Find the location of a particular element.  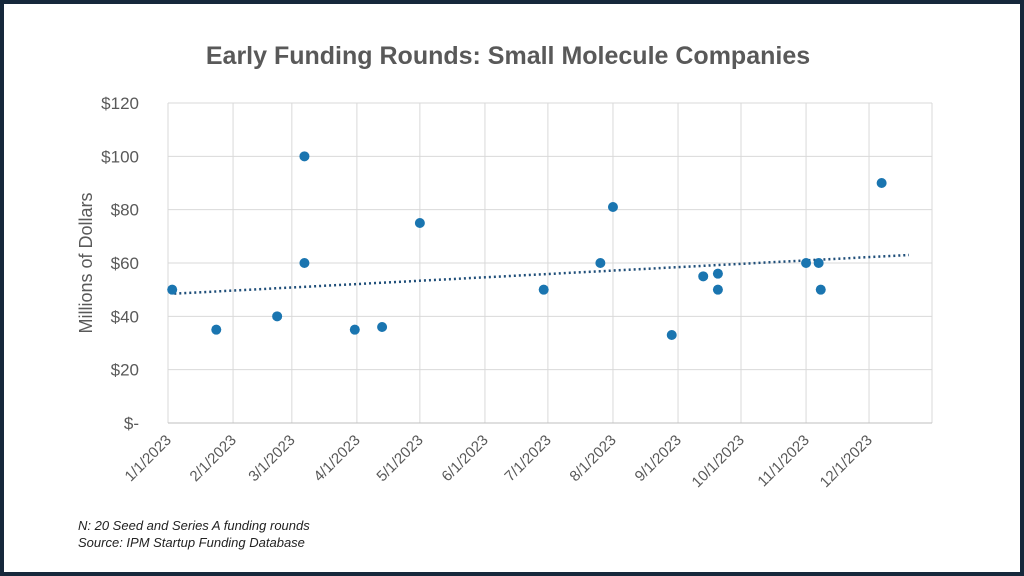

x-tick-label: 1/1/2023 is located at coordinates (148, 458).